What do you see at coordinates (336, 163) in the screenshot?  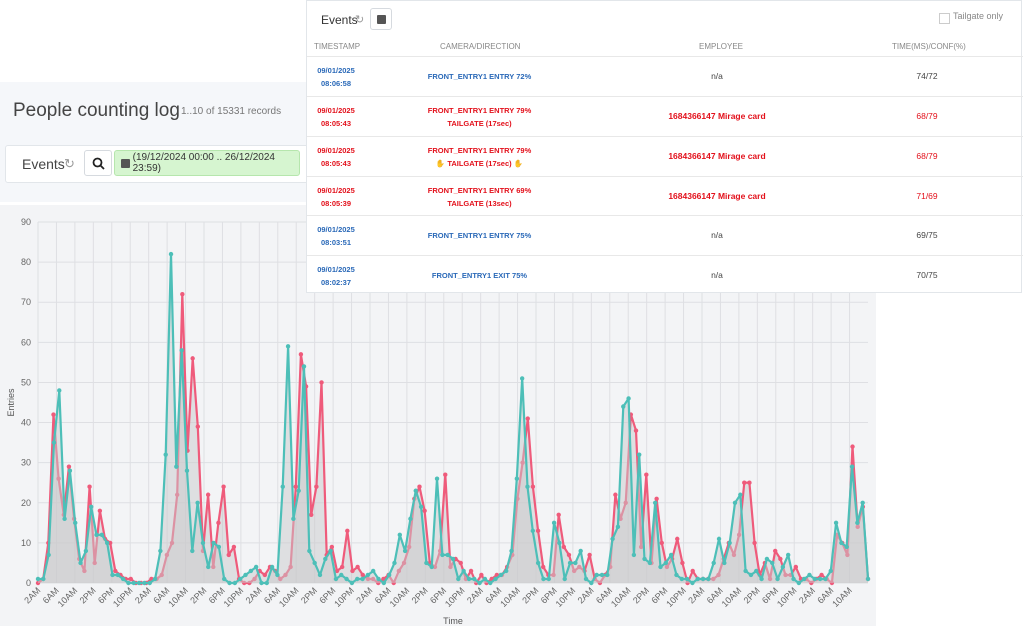 I see `timestamp-time: 08:05:43` at bounding box center [336, 163].